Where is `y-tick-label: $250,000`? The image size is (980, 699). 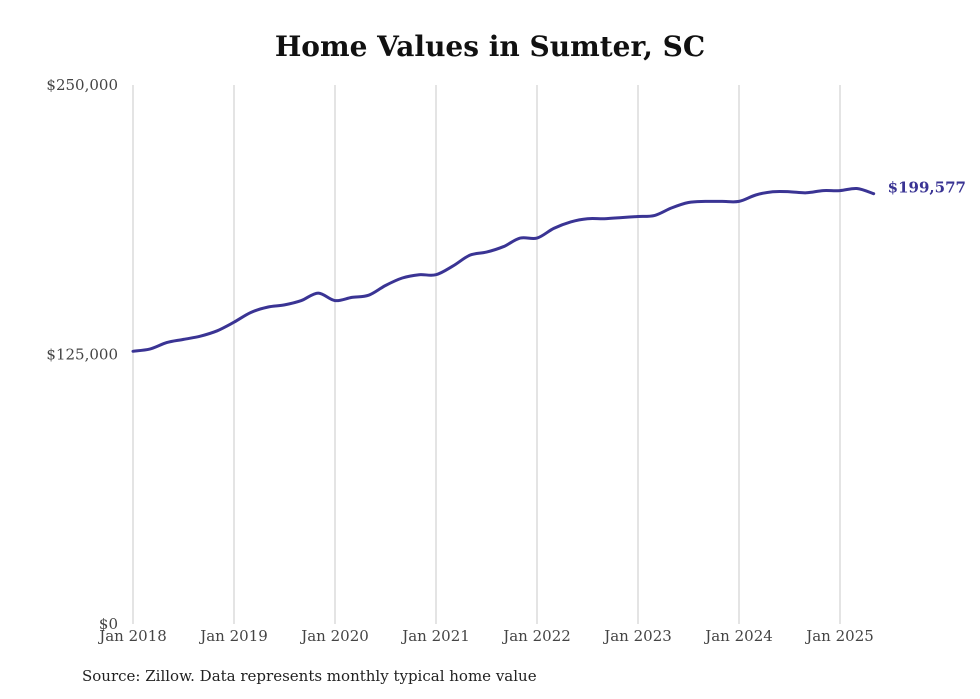 y-tick-label: $250,000 is located at coordinates (82, 85).